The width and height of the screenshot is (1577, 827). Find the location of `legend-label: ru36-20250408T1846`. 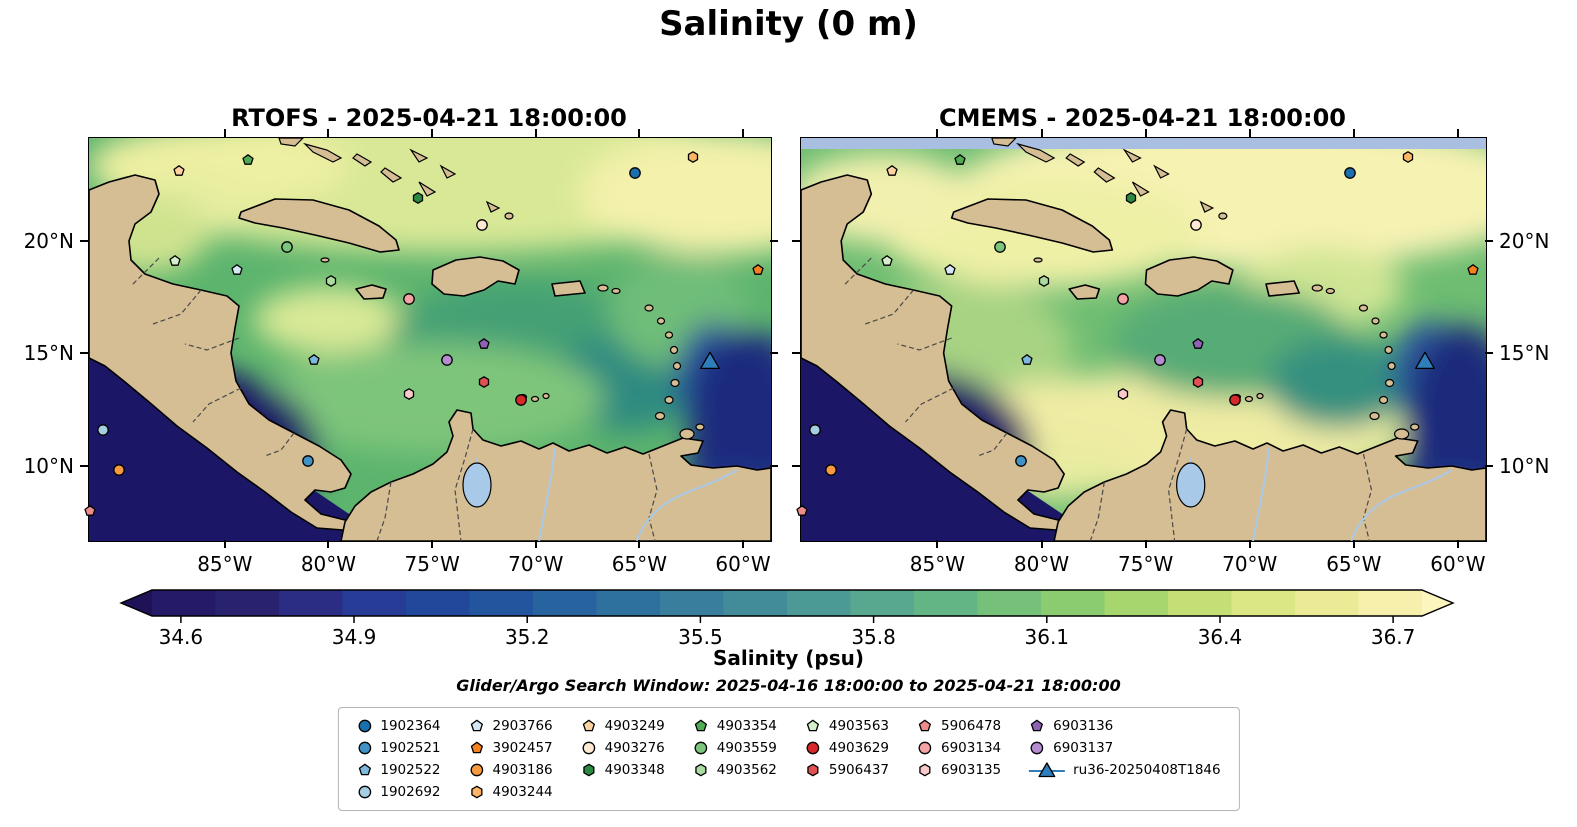

legend-label: ru36-20250408T1846 is located at coordinates (1147, 770).